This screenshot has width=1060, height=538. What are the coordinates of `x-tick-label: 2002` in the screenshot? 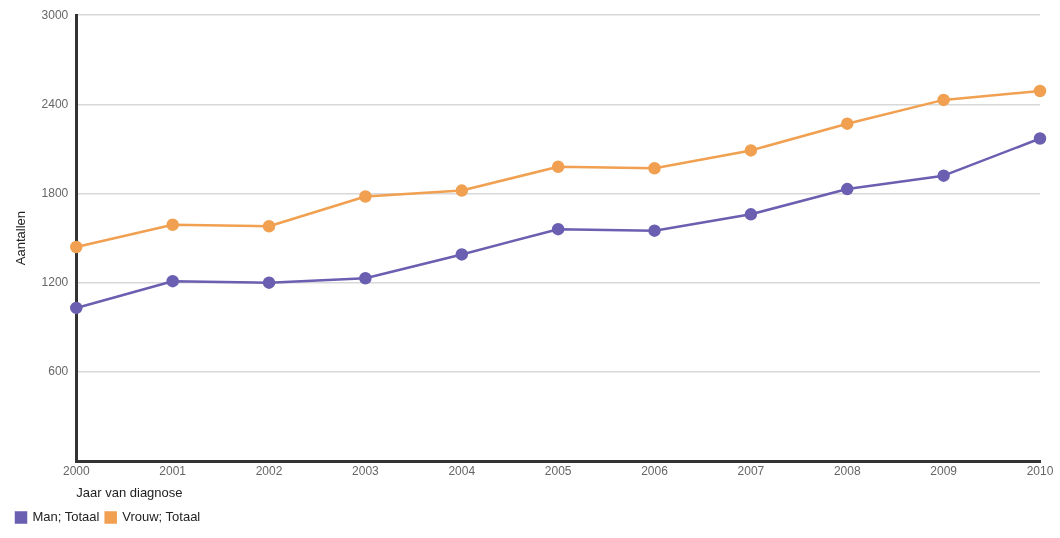 It's located at (269, 470).